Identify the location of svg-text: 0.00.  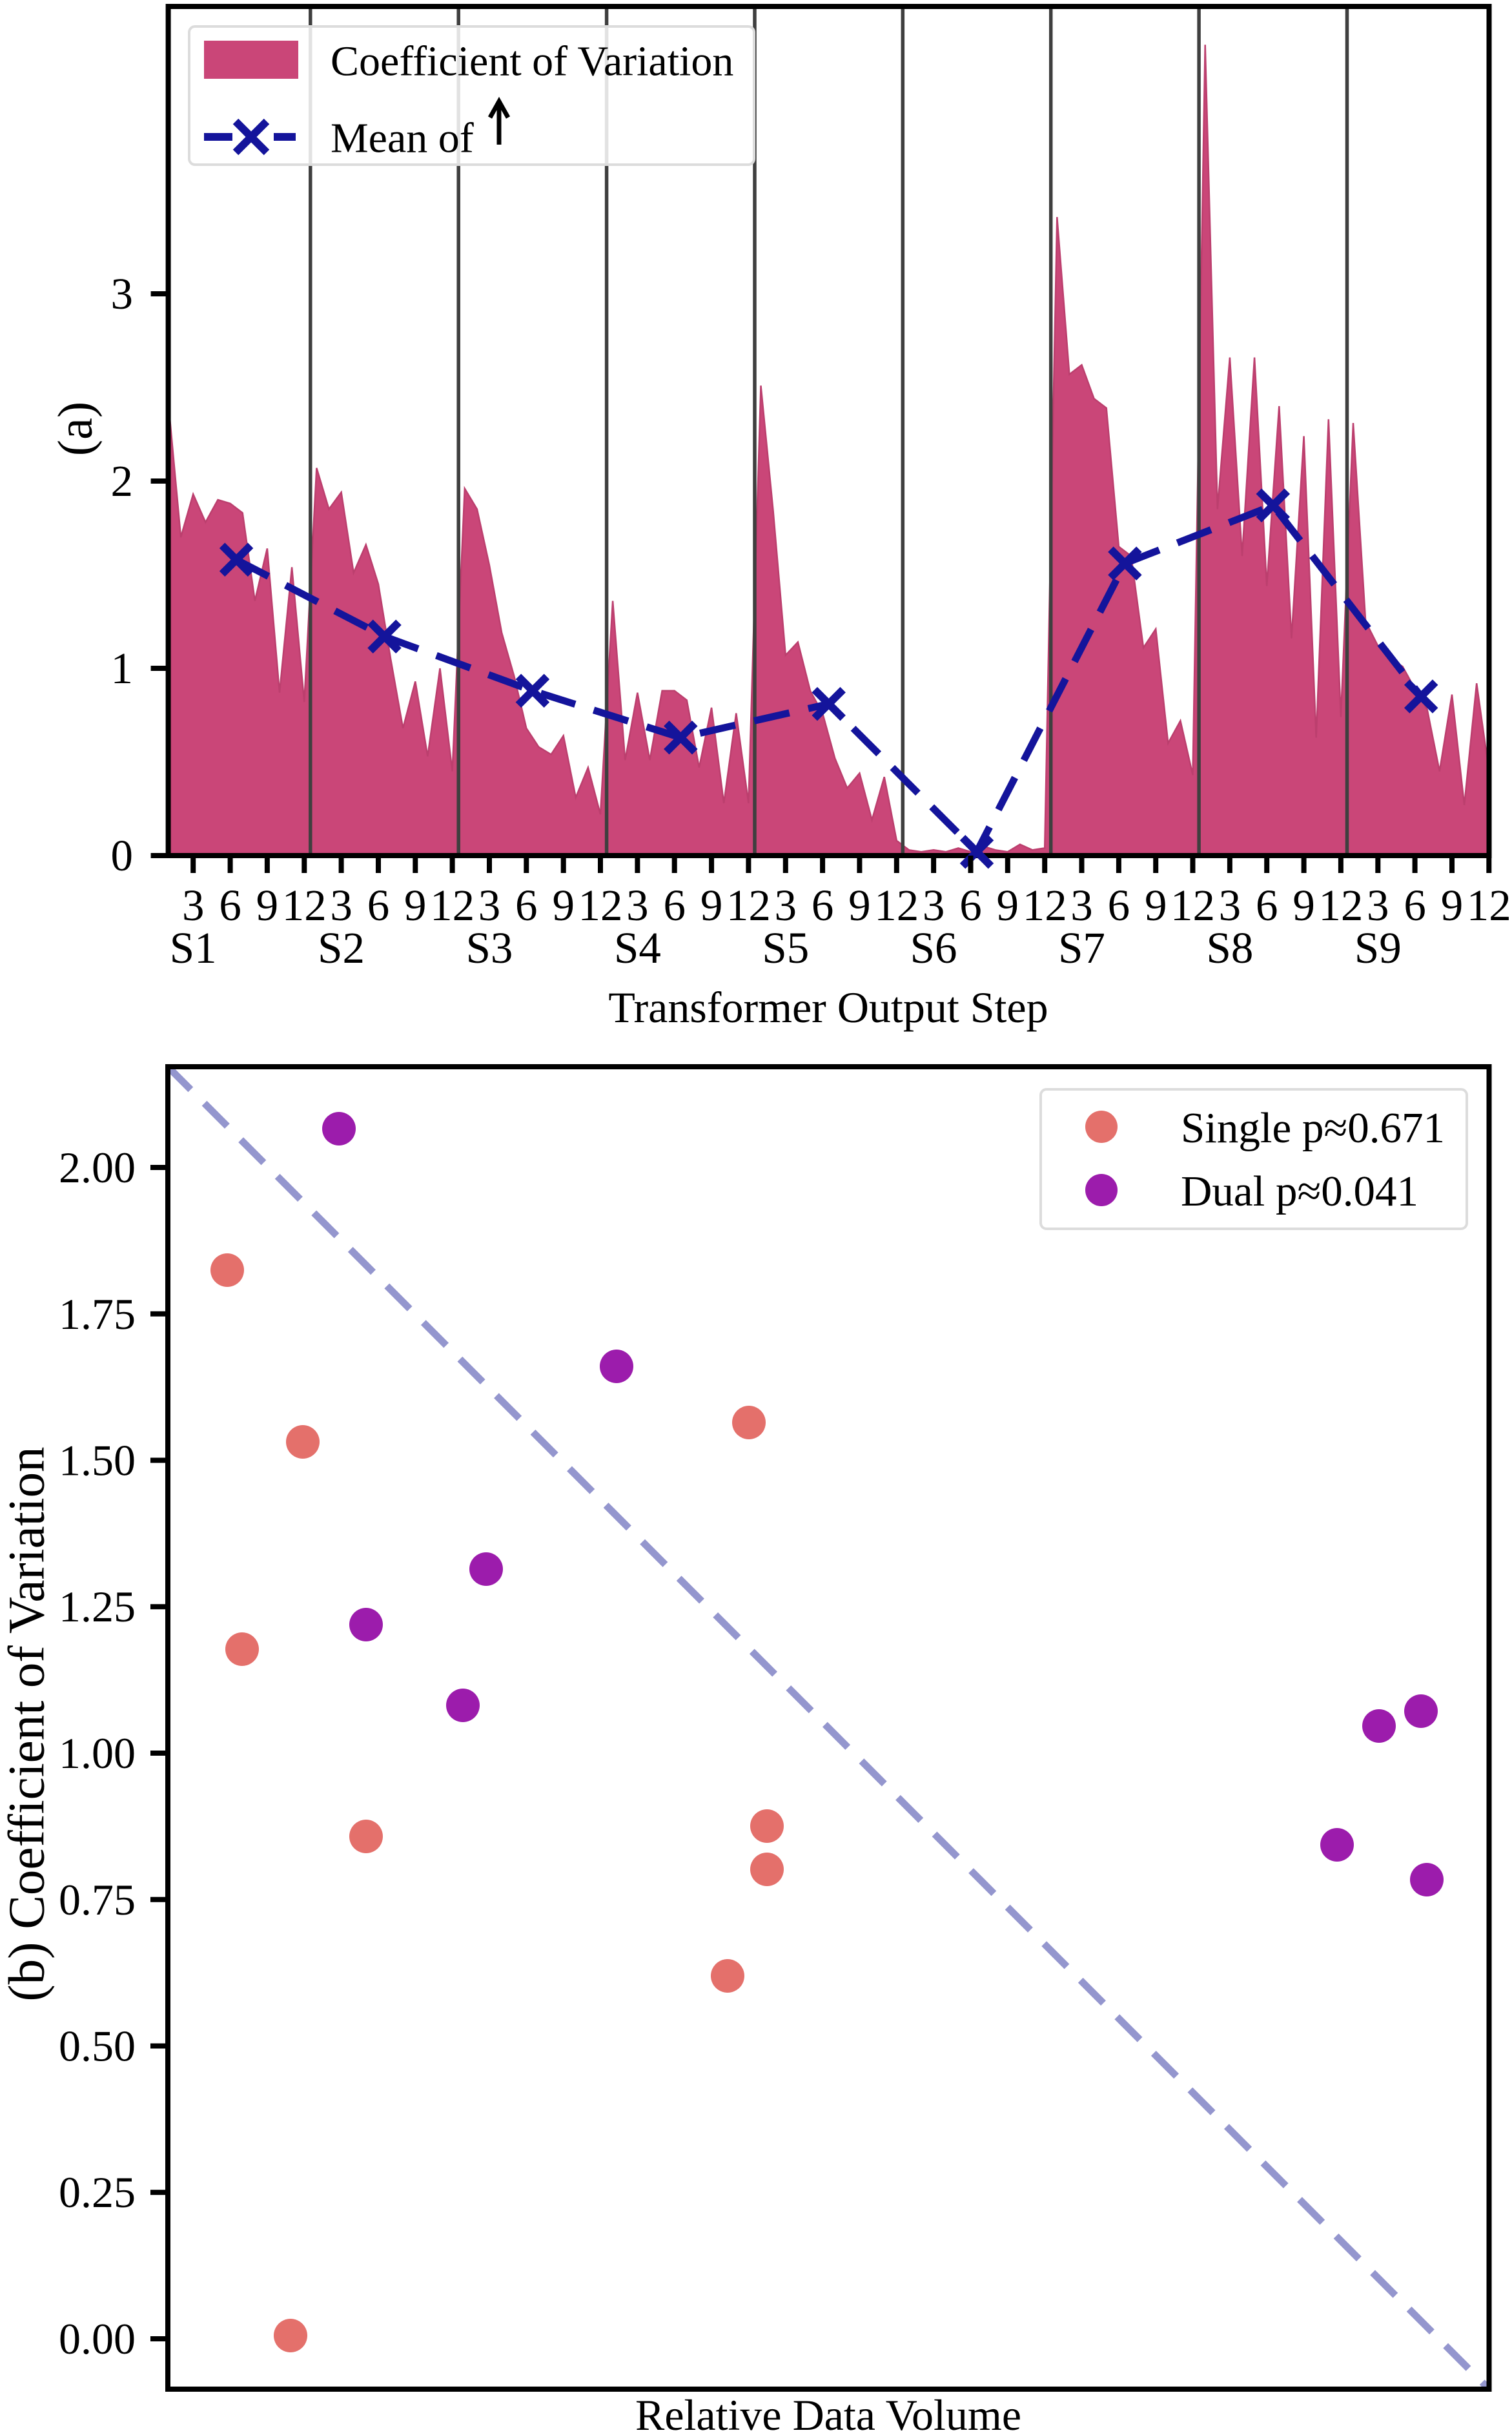
(97, 2338).